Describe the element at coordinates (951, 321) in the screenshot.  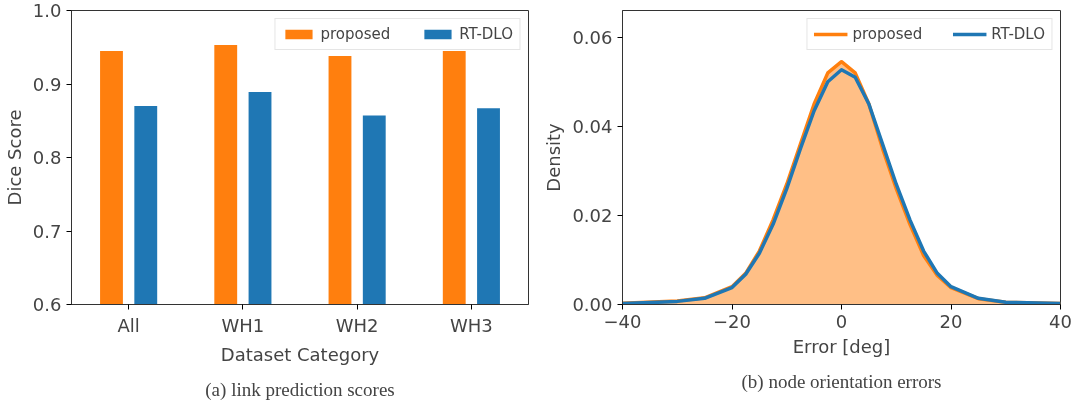
I see `x-tick-label: 20` at that location.